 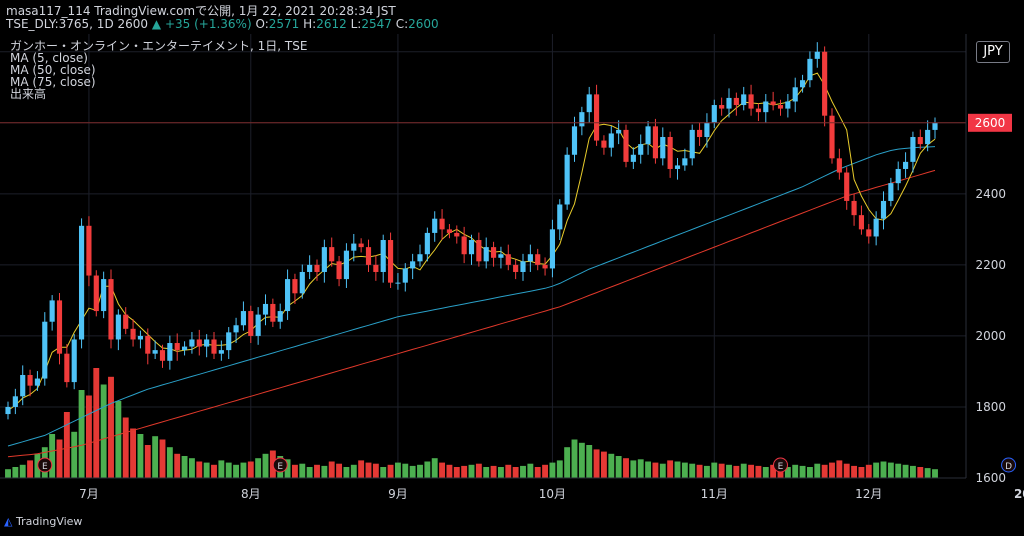 I want to click on legend-volume: 出来高, so click(x=28, y=94).